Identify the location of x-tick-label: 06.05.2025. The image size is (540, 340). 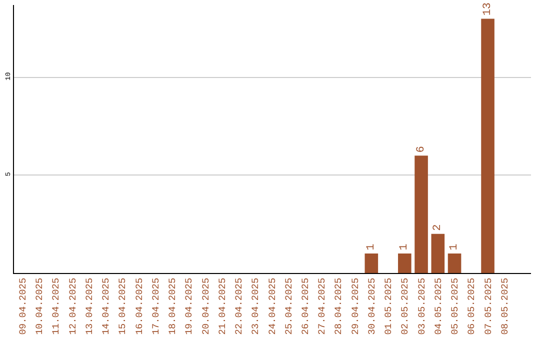
(472, 306).